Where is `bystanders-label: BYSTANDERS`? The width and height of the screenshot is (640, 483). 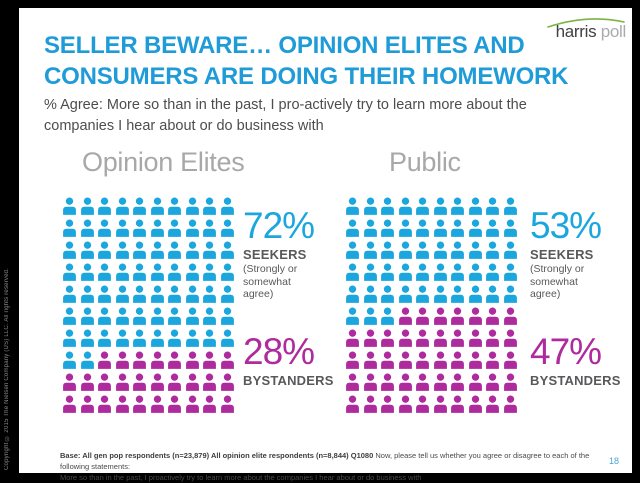
bystanders-label: BYSTANDERS is located at coordinates (288, 380).